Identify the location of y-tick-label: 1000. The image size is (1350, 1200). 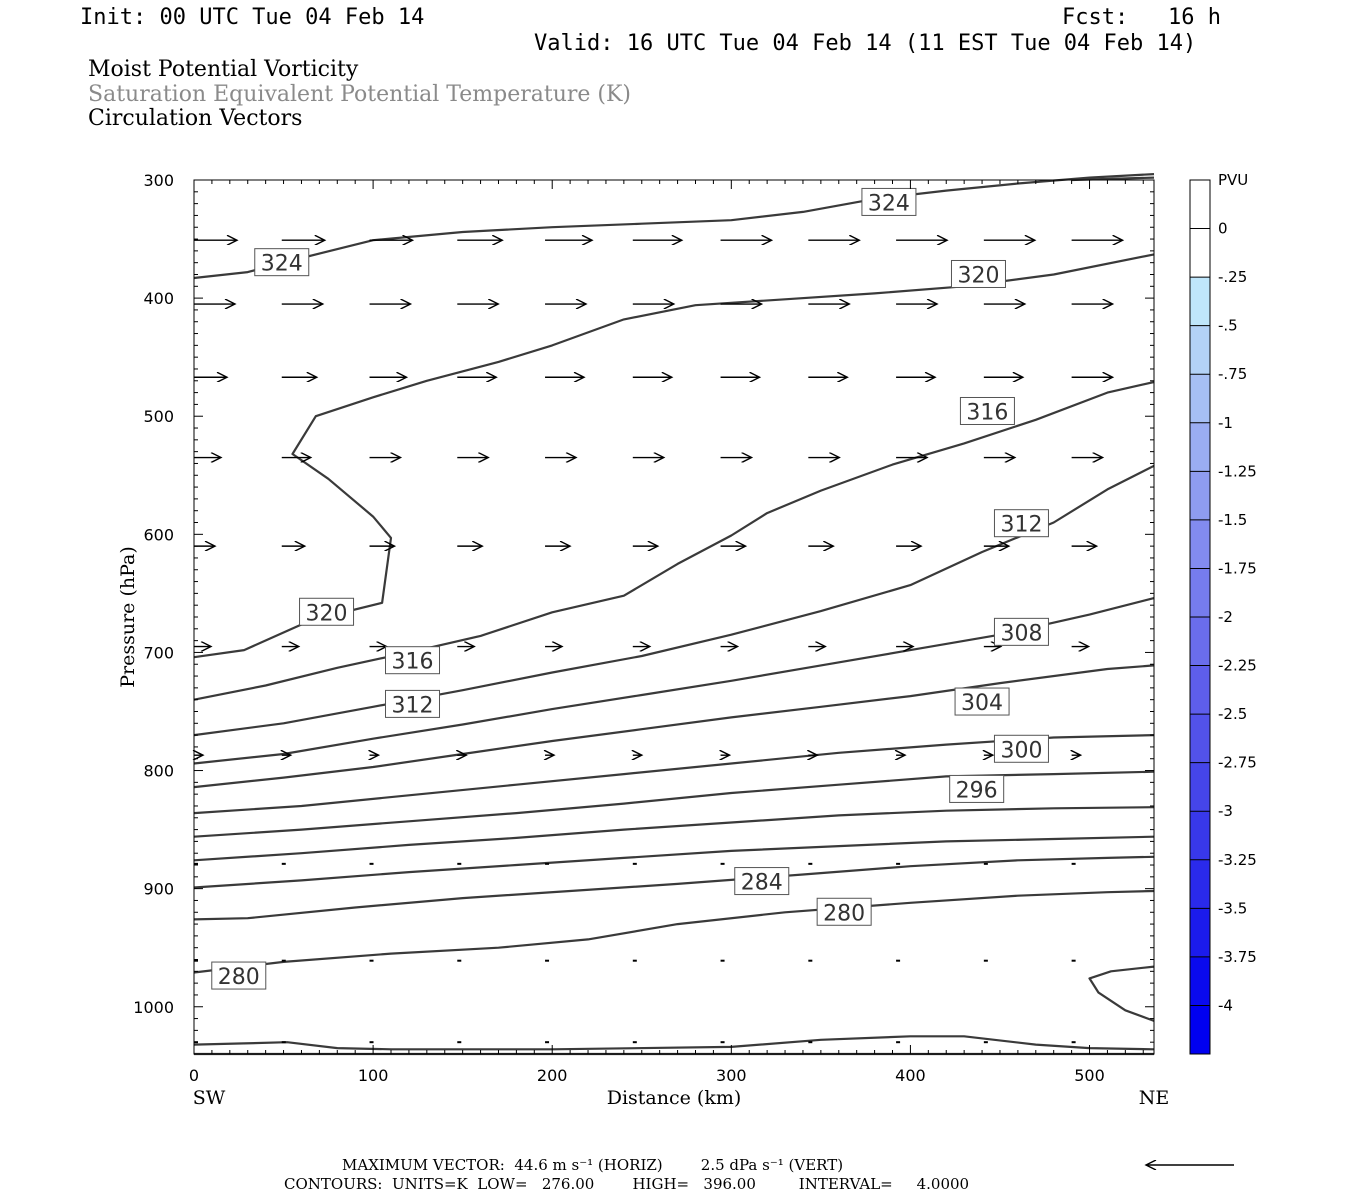
(153, 1007).